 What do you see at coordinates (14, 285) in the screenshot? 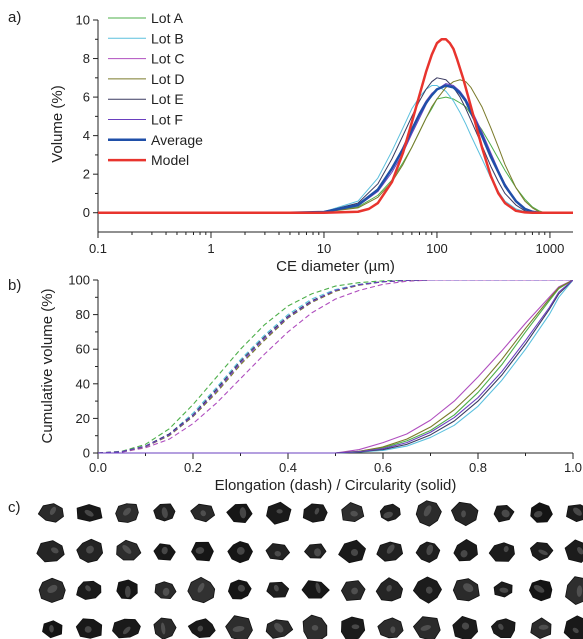
I see `panel-b-label: b)` at bounding box center [14, 285].